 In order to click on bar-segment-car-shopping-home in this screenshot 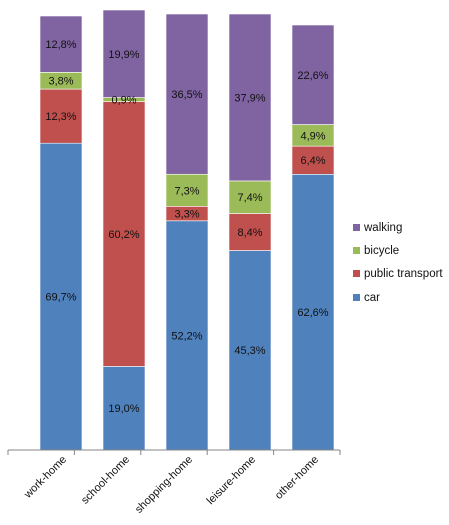, I will do `click(187, 335)`.